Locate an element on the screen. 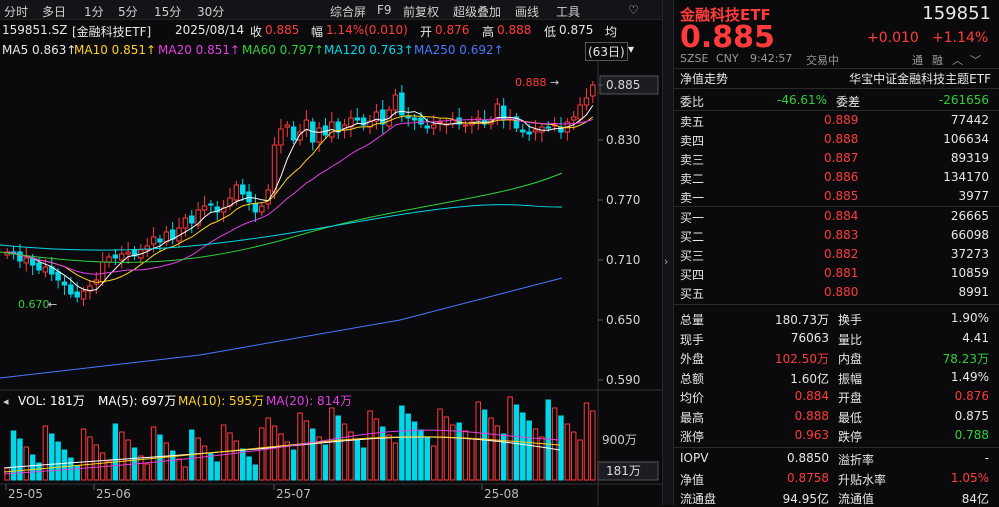 The width and height of the screenshot is (999, 507). stat-label: 最高 is located at coordinates (692, 417).